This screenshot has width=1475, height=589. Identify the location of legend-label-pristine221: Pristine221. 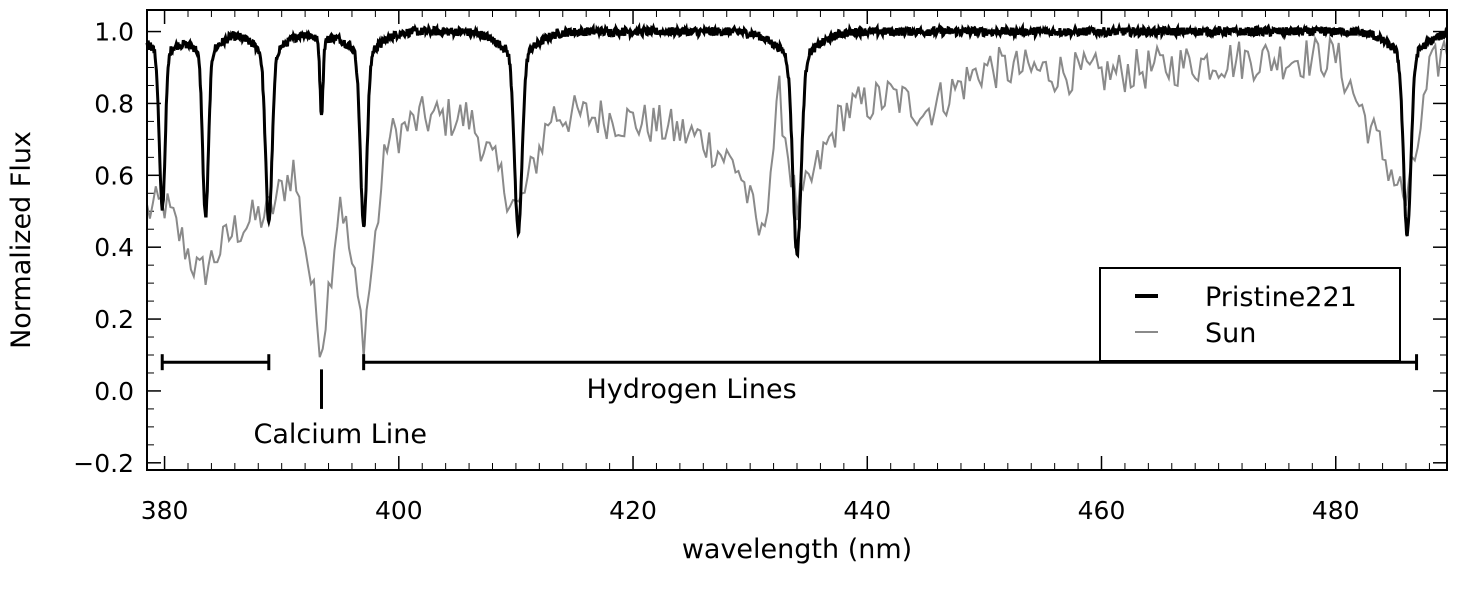
(1281, 297).